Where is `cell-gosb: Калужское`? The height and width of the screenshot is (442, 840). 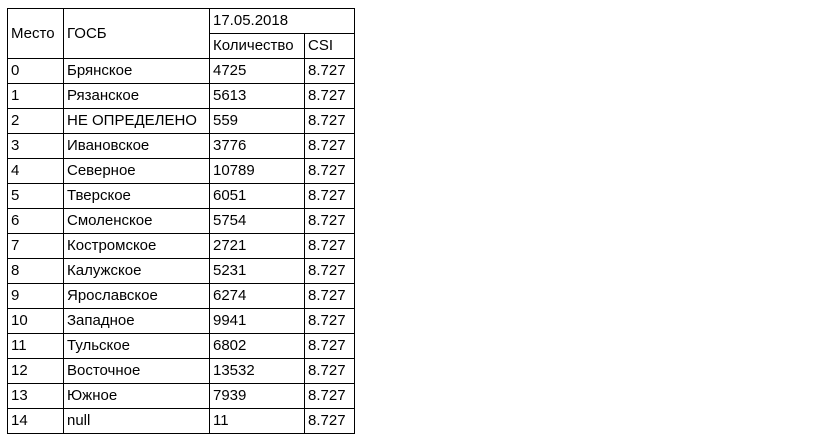 cell-gosb: Калужское is located at coordinates (136, 271).